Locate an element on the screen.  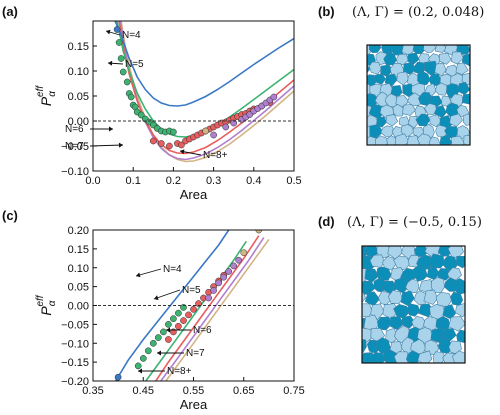
chartA-label-n-5: N=5 is located at coordinates (134, 64).